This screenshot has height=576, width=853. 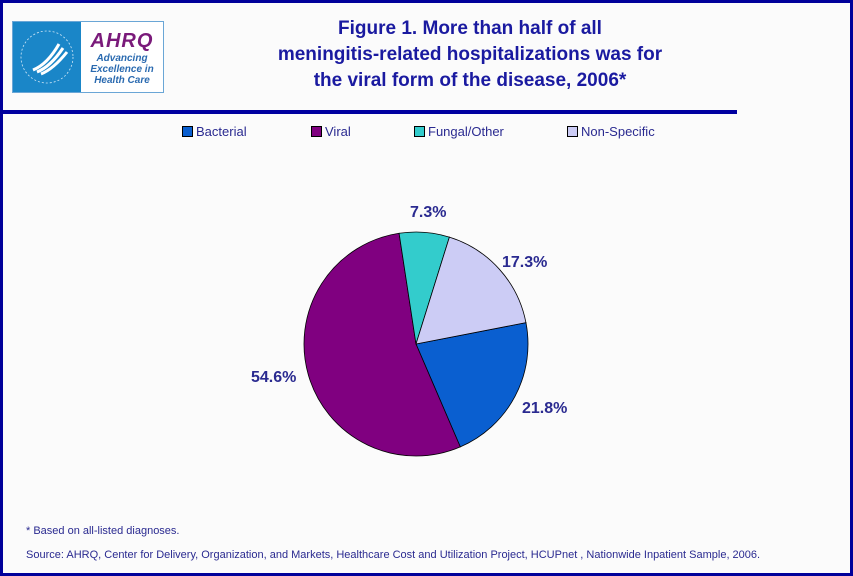 What do you see at coordinates (428, 212) in the screenshot?
I see `data-label-fungal-other: 7.3%` at bounding box center [428, 212].